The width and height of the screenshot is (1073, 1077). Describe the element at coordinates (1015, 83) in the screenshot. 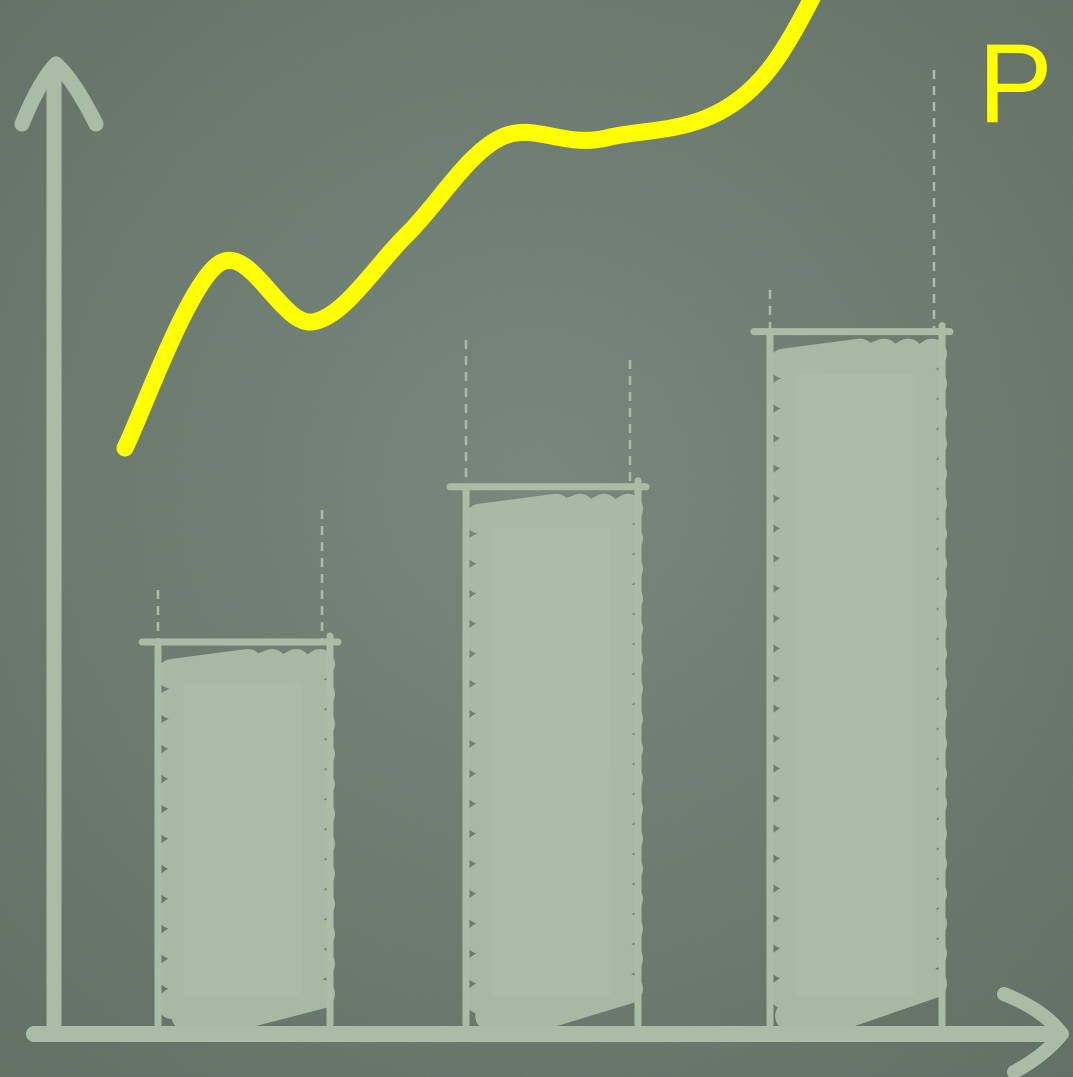

I see `peak-label: P` at that location.